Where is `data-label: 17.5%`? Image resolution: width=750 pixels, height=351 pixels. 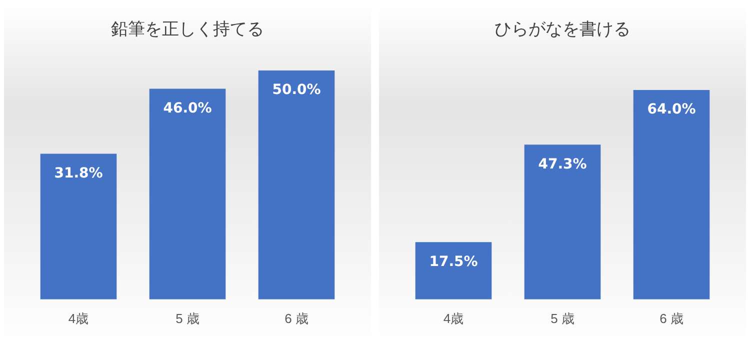 data-label: 17.5% is located at coordinates (453, 262).